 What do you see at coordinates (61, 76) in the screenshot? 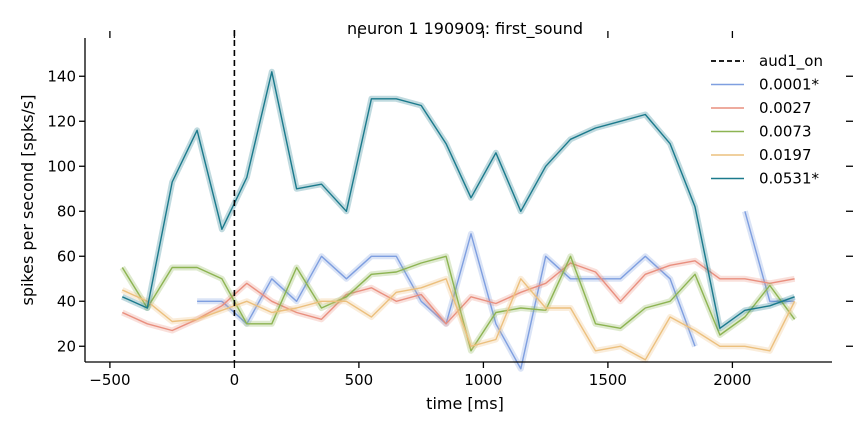
I see `y-tick-label: 140` at bounding box center [61, 76].